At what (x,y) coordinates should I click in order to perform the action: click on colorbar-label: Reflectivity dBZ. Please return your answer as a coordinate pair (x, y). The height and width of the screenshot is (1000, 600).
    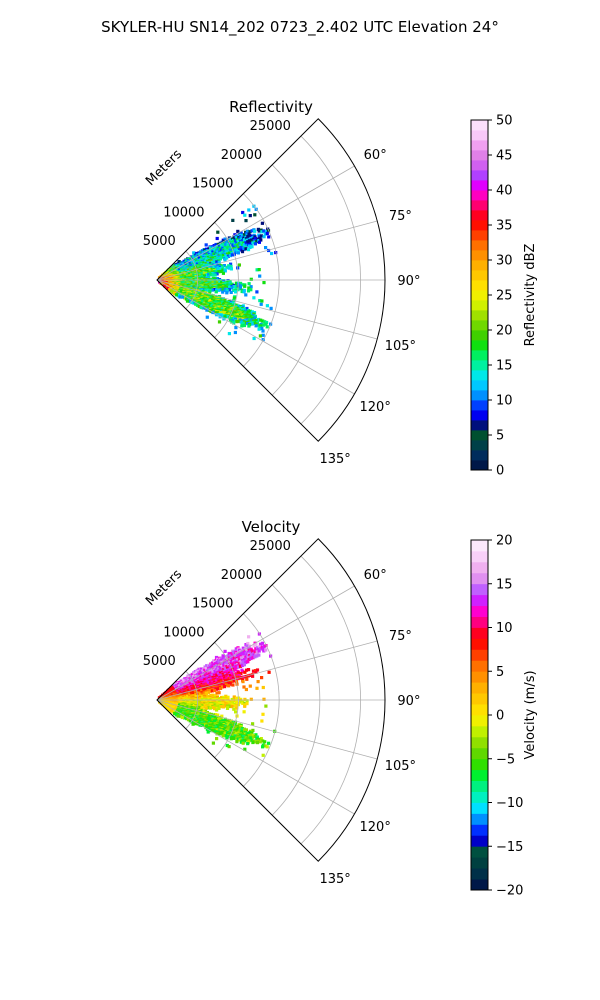
    Looking at the image, I should click on (530, 295).